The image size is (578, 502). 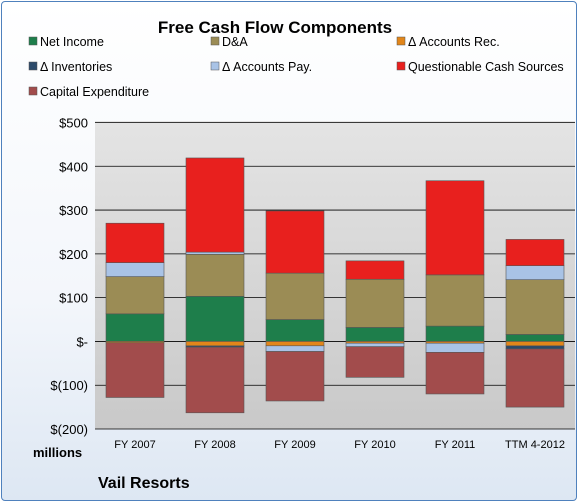 I want to click on y-tick-label-2: $300, so click(x=73, y=210).